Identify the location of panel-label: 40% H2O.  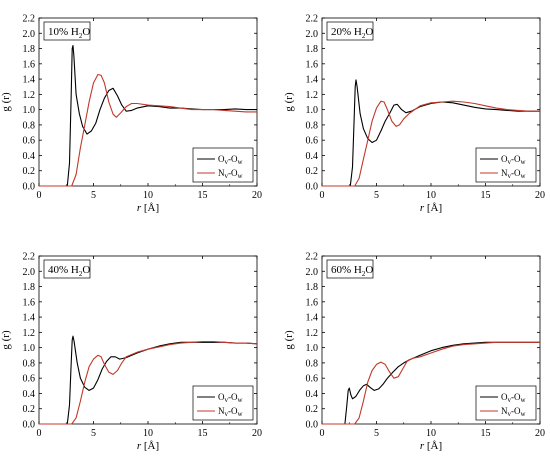
(69, 271).